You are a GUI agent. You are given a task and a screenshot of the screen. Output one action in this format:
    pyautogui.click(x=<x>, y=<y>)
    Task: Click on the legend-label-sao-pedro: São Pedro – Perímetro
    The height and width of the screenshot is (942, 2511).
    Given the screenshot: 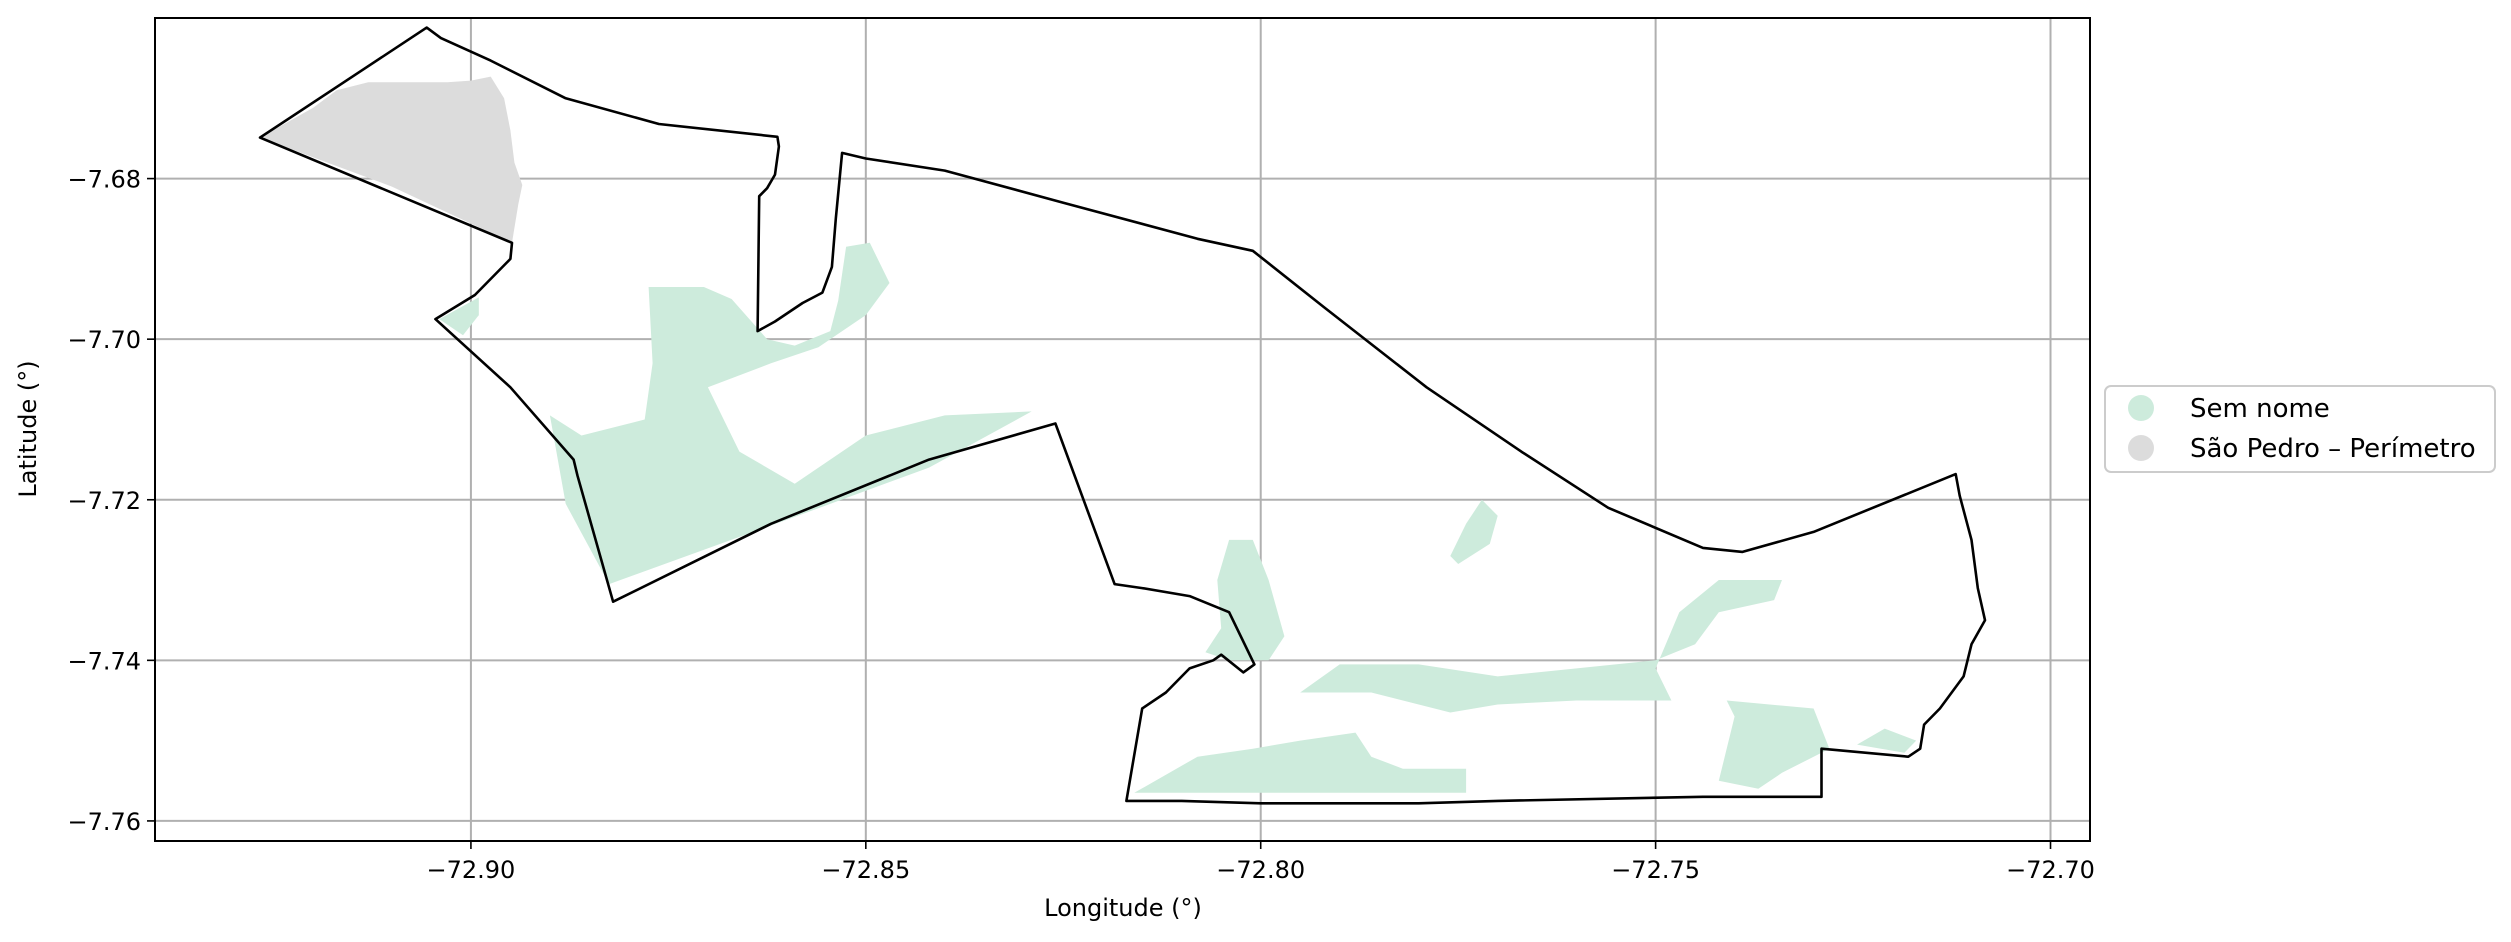 What is the action you would take?
    pyautogui.click(x=2333, y=449)
    